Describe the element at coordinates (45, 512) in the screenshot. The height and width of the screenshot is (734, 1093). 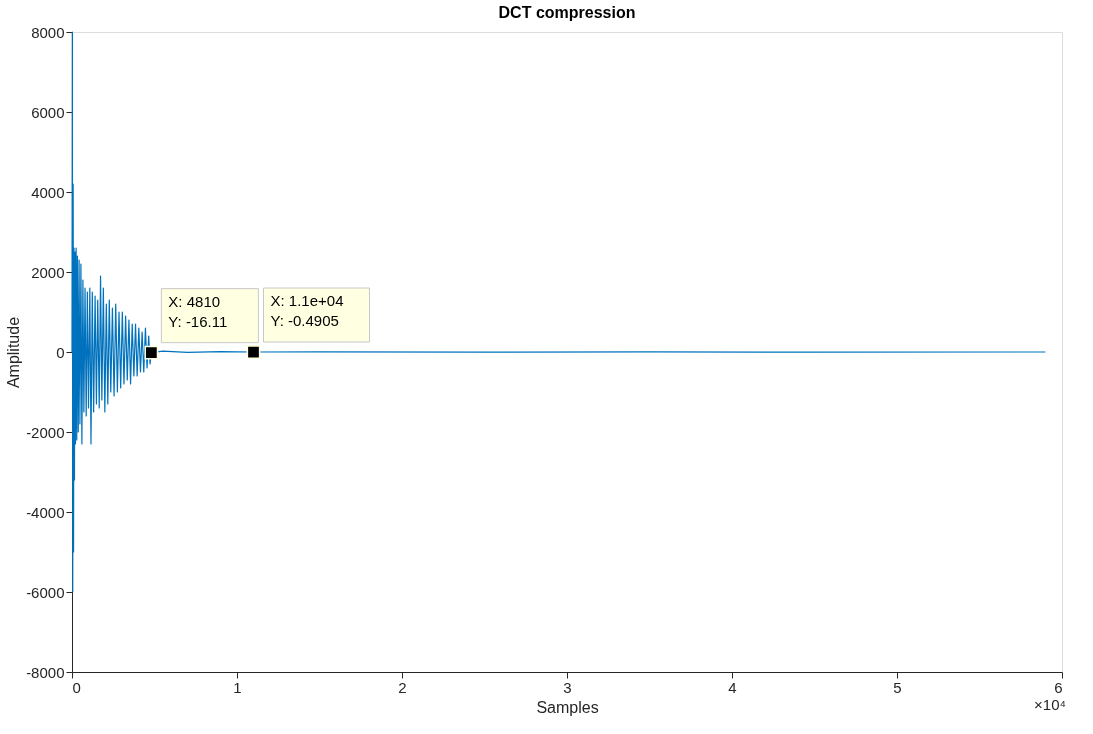
I see `y-tick-label: -4000` at that location.